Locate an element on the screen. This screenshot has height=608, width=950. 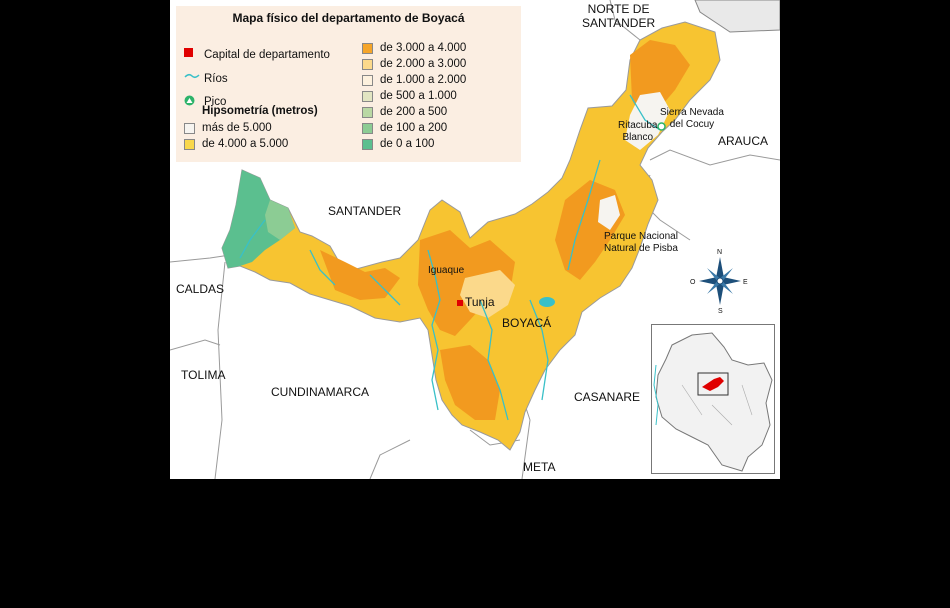
square-icon is located at coordinates (460, 302).